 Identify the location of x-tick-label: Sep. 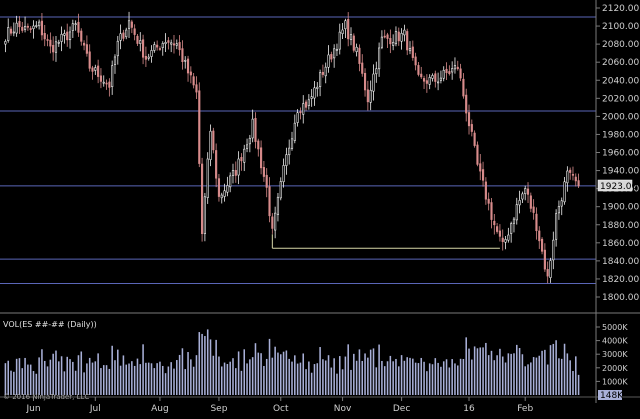
(218, 409).